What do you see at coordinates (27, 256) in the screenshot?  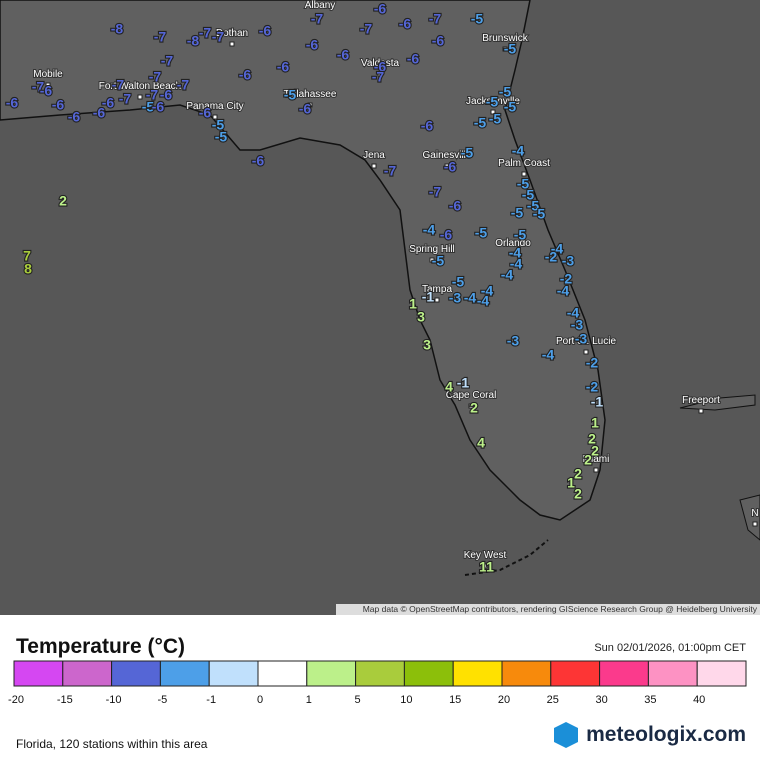 I see `station-value: 7` at bounding box center [27, 256].